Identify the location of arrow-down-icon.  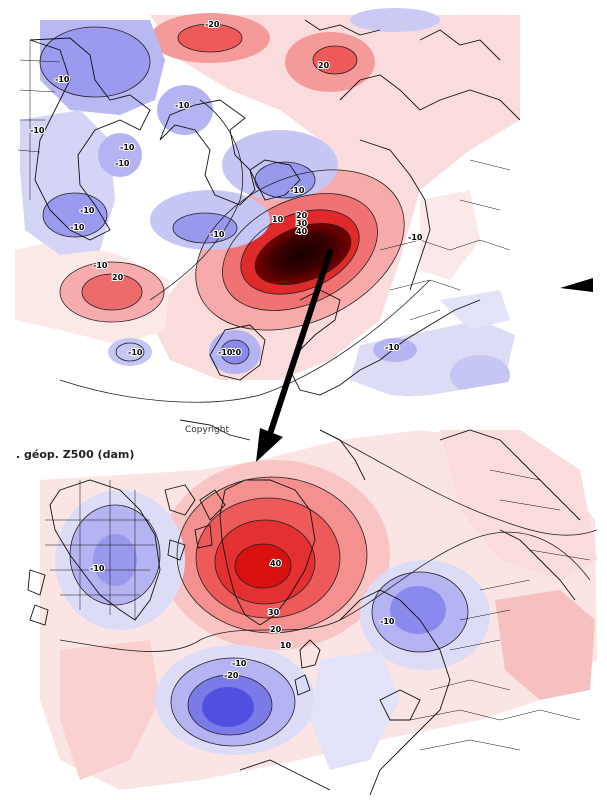
(294, 355).